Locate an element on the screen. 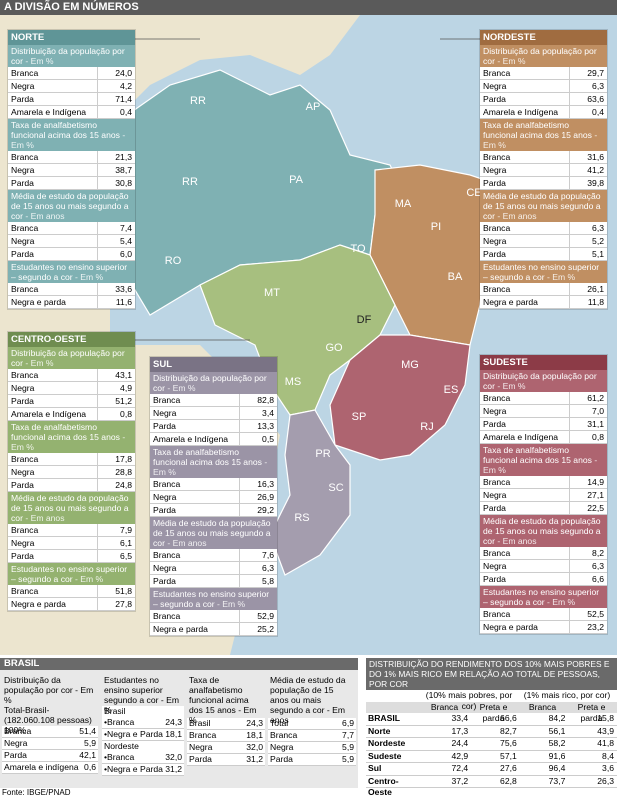 The width and height of the screenshot is (617, 800). data-row: Centro-Oeste 37,2 62,8 73,7 26,3 is located at coordinates (491, 786).